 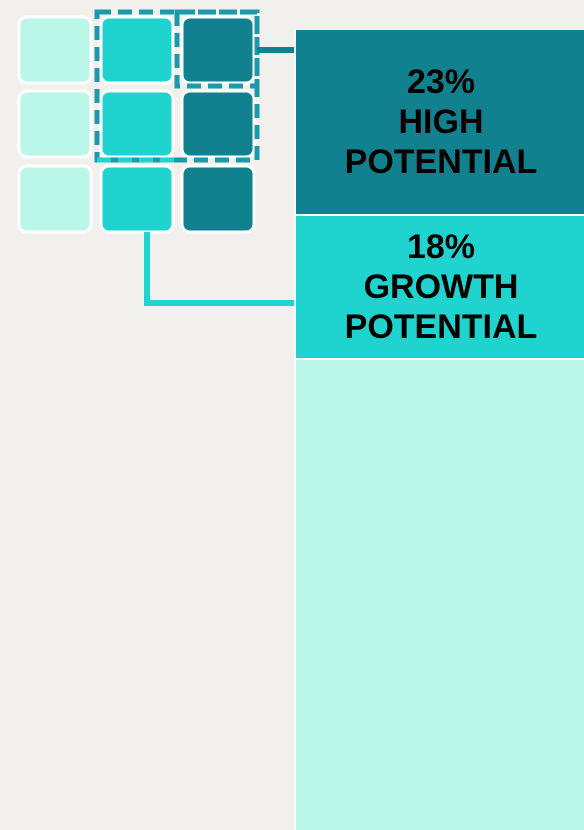 I want to click on bar-segment: 18% GROWTH POTENTIAL, so click(x=439, y=286).